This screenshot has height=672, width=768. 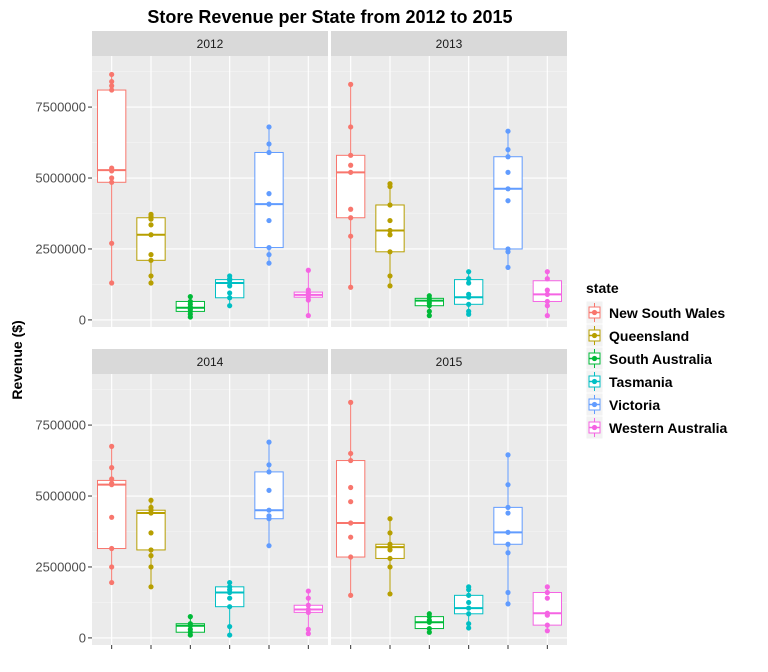 What do you see at coordinates (210, 44) in the screenshot?
I see `facet-strip-label: 2012` at bounding box center [210, 44].